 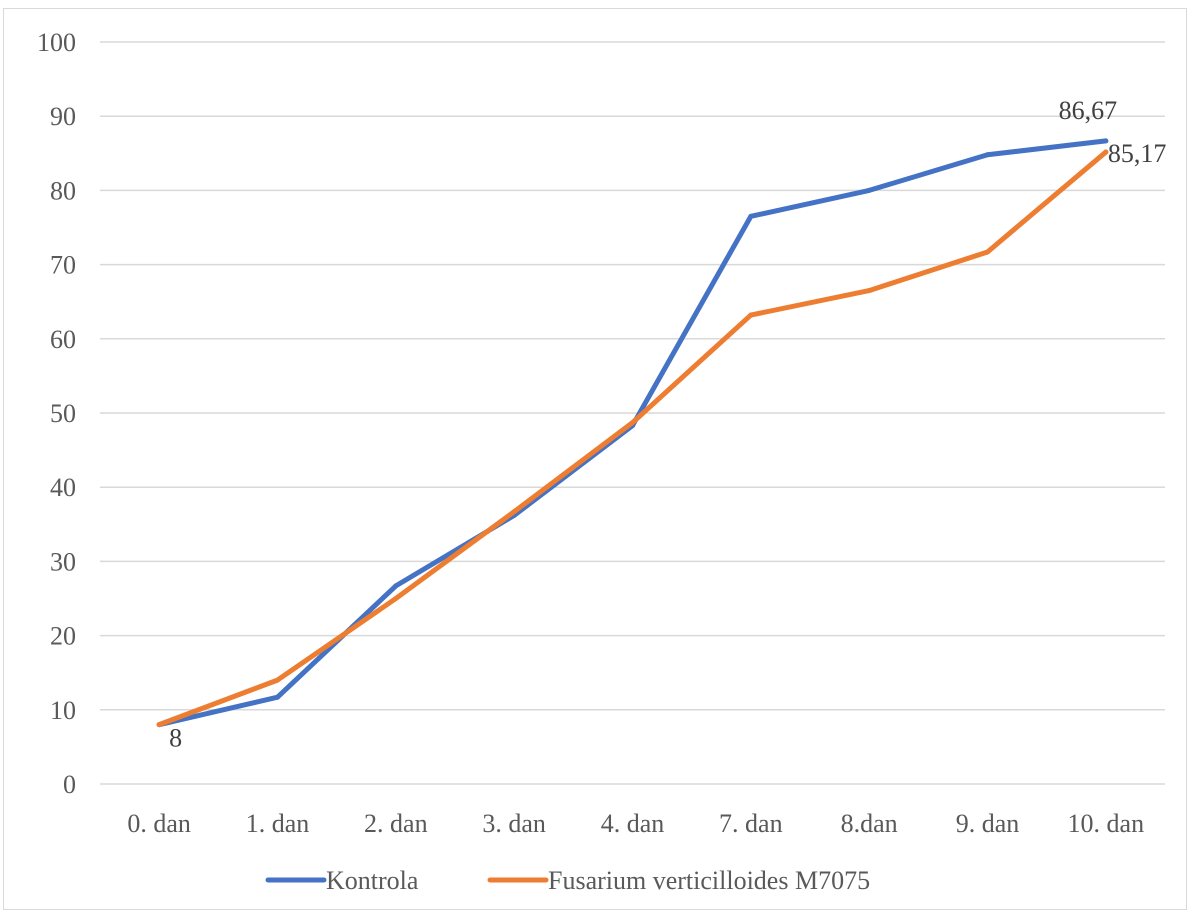 What do you see at coordinates (1088, 110) in the screenshot?
I see `data-label: 86,67` at bounding box center [1088, 110].